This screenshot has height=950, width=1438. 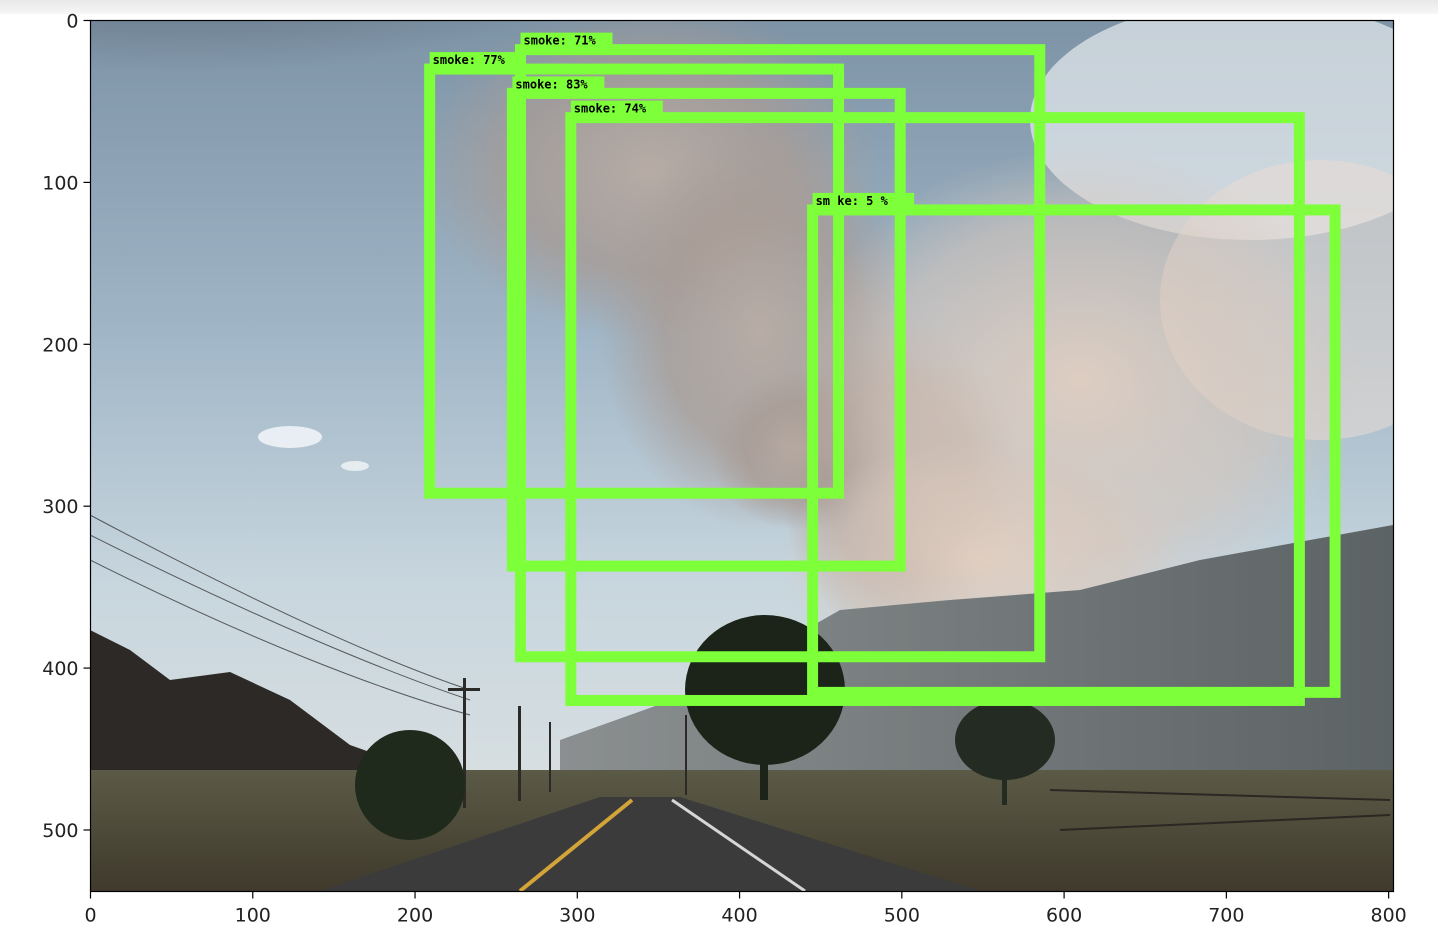 I want to click on detection-label: smoke: 74%, so click(x=610, y=109).